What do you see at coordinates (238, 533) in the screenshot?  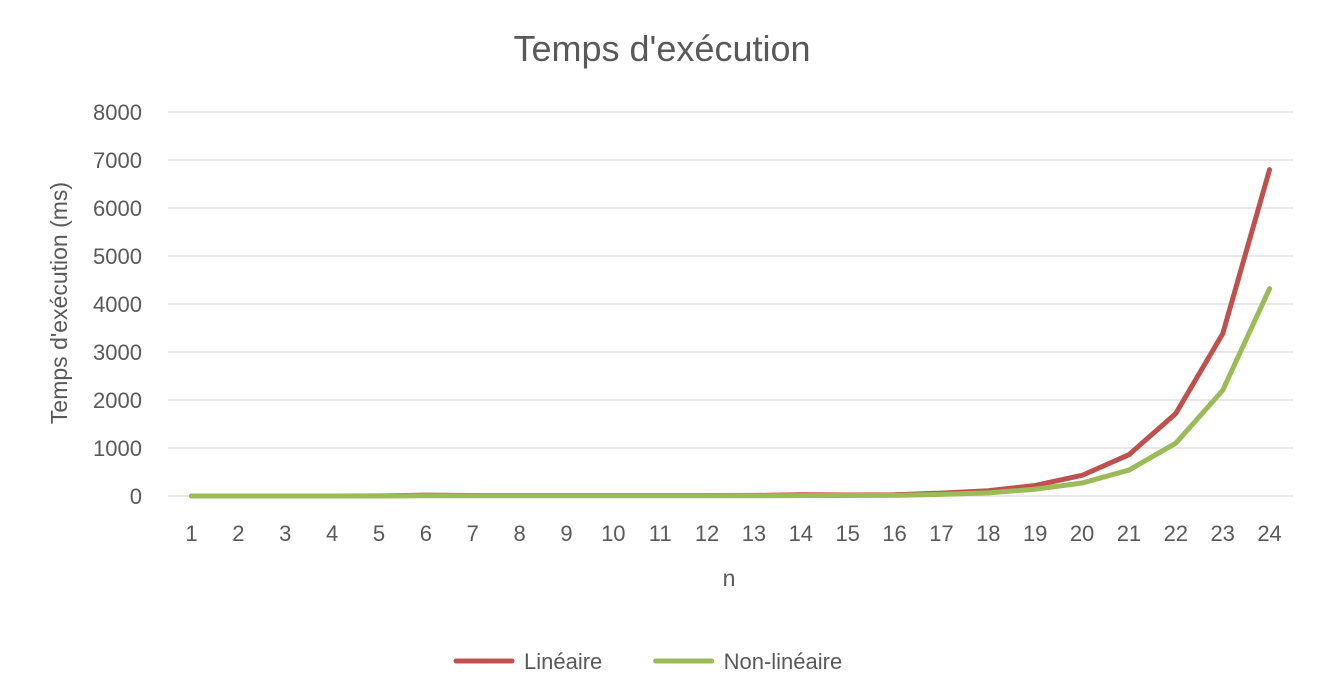 I see `x-tick-label: 2` at bounding box center [238, 533].